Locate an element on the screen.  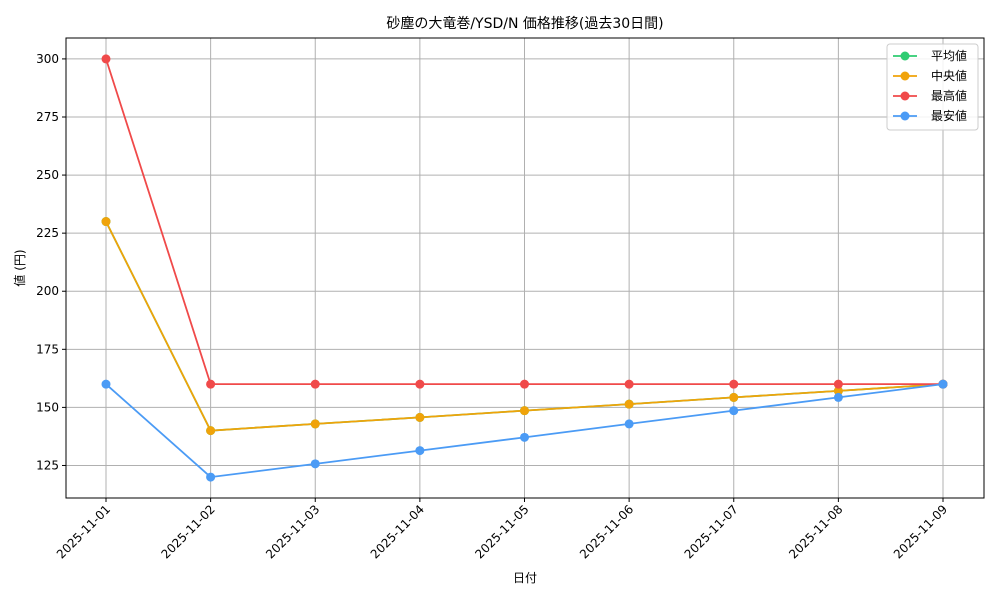
x-tick-label: 2025-11-06 is located at coordinates (606, 531).